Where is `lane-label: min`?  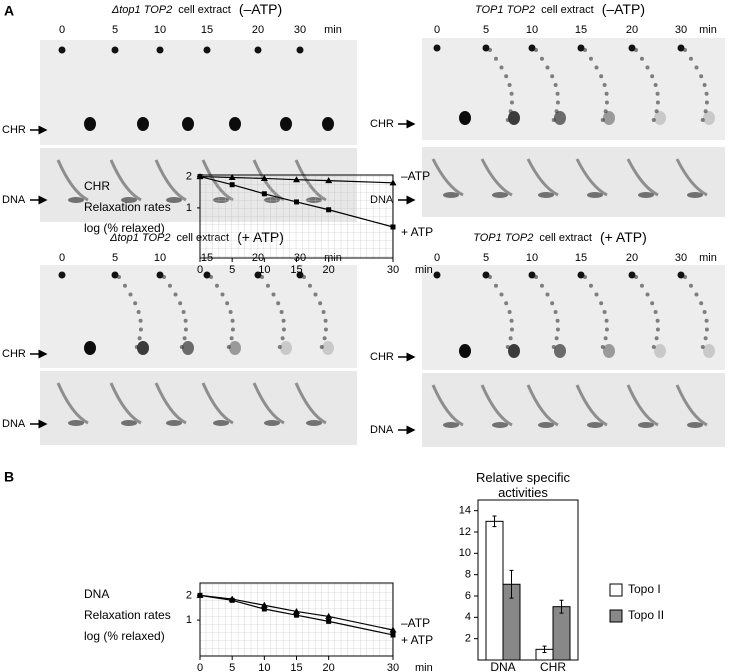
lane-label: min is located at coordinates (333, 30).